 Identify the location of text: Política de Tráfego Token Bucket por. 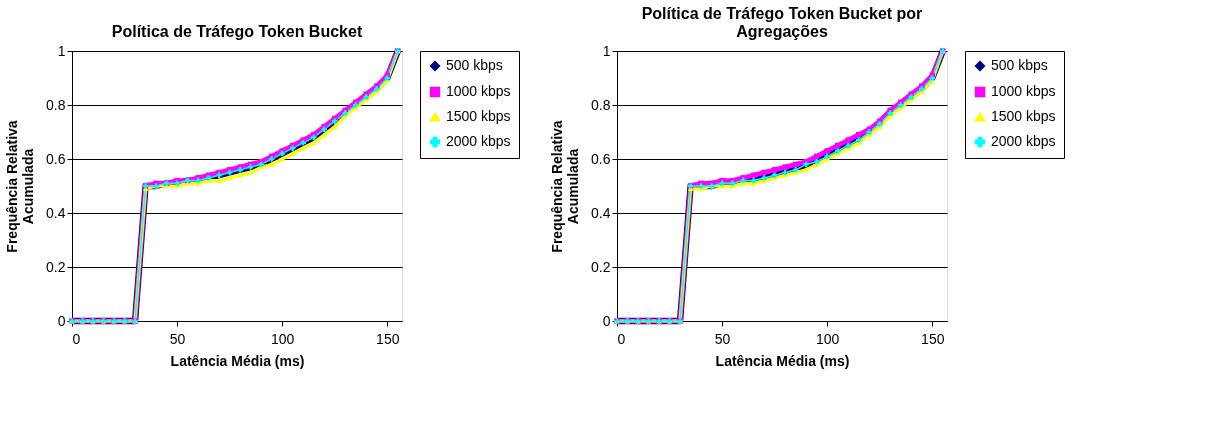
(782, 13).